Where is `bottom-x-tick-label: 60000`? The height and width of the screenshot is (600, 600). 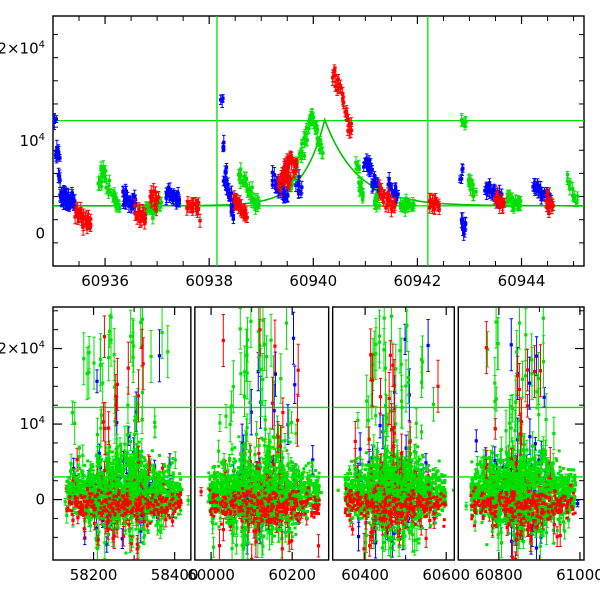 bottom-x-tick-label: 60000 is located at coordinates (211, 575).